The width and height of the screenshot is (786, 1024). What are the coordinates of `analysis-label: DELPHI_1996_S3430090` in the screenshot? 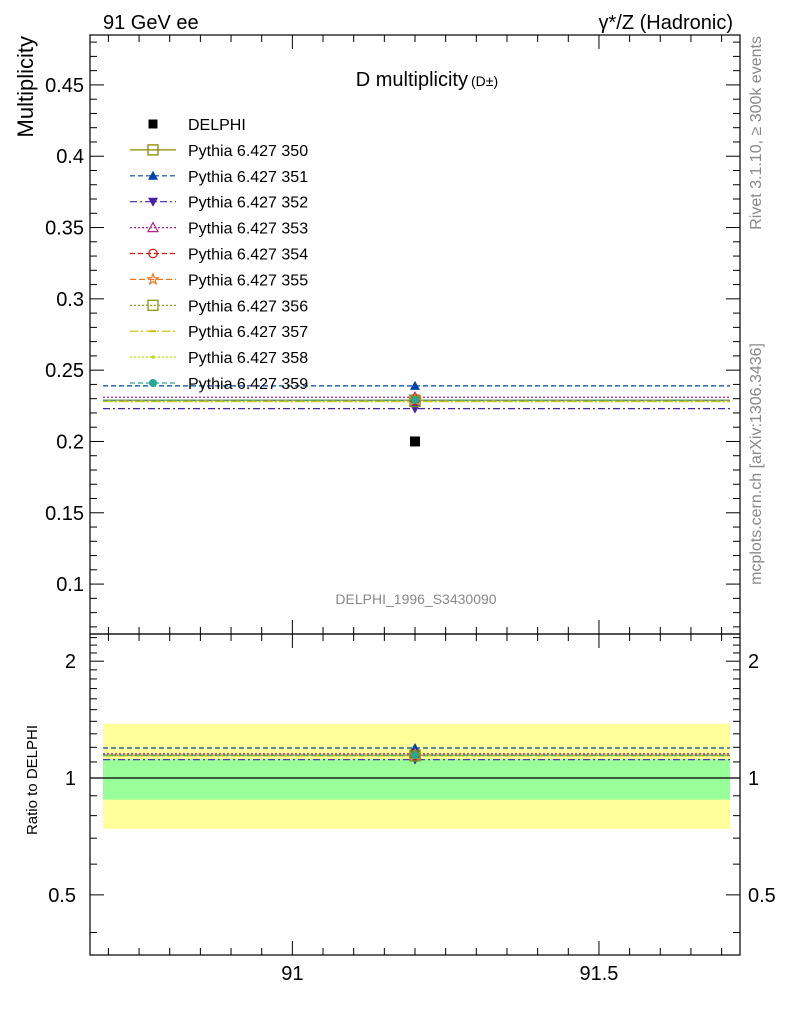 It's located at (415, 599).